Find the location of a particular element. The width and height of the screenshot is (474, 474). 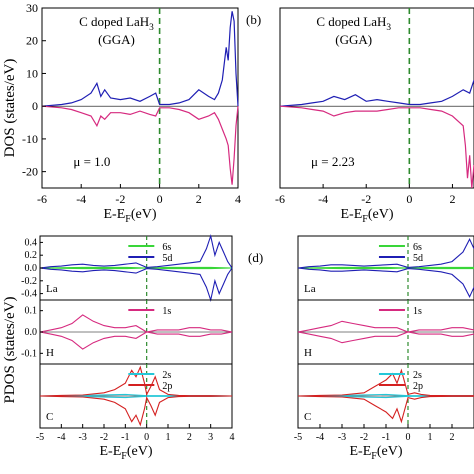

y-tick-label: -0.2 is located at coordinates (29, 281).